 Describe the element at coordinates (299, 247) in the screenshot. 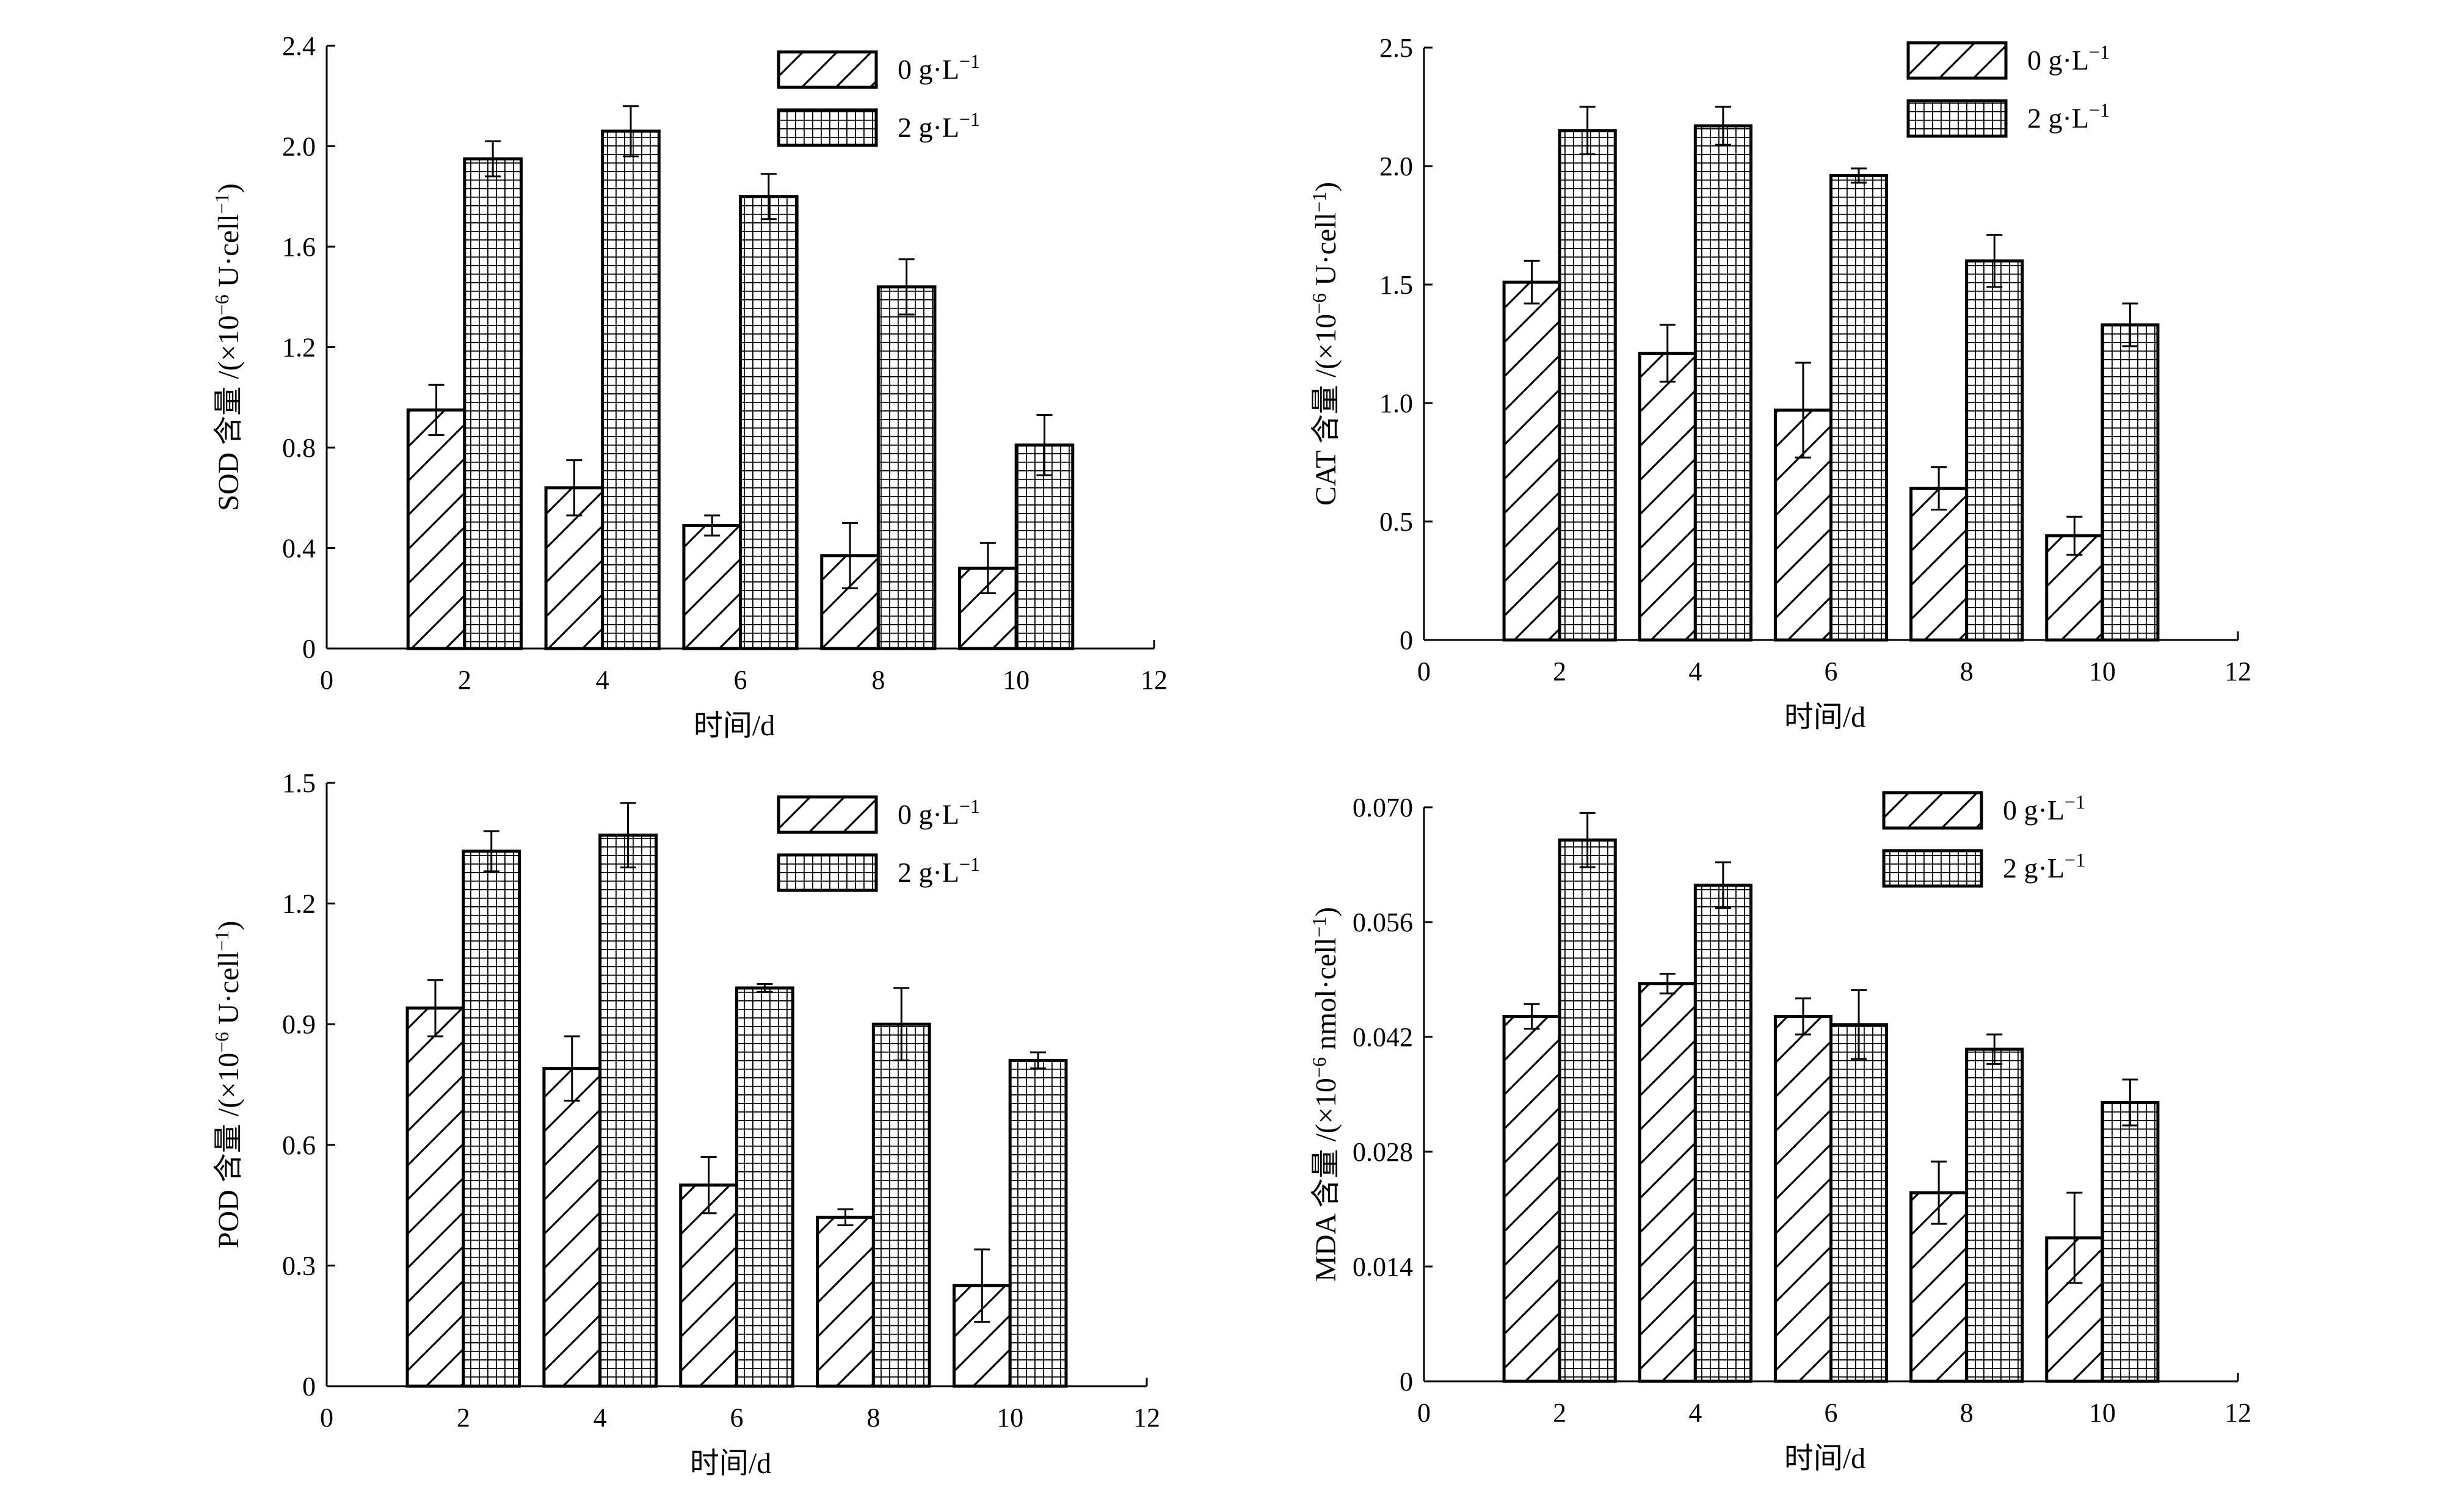

I see `y-tick-label: 1.6` at that location.